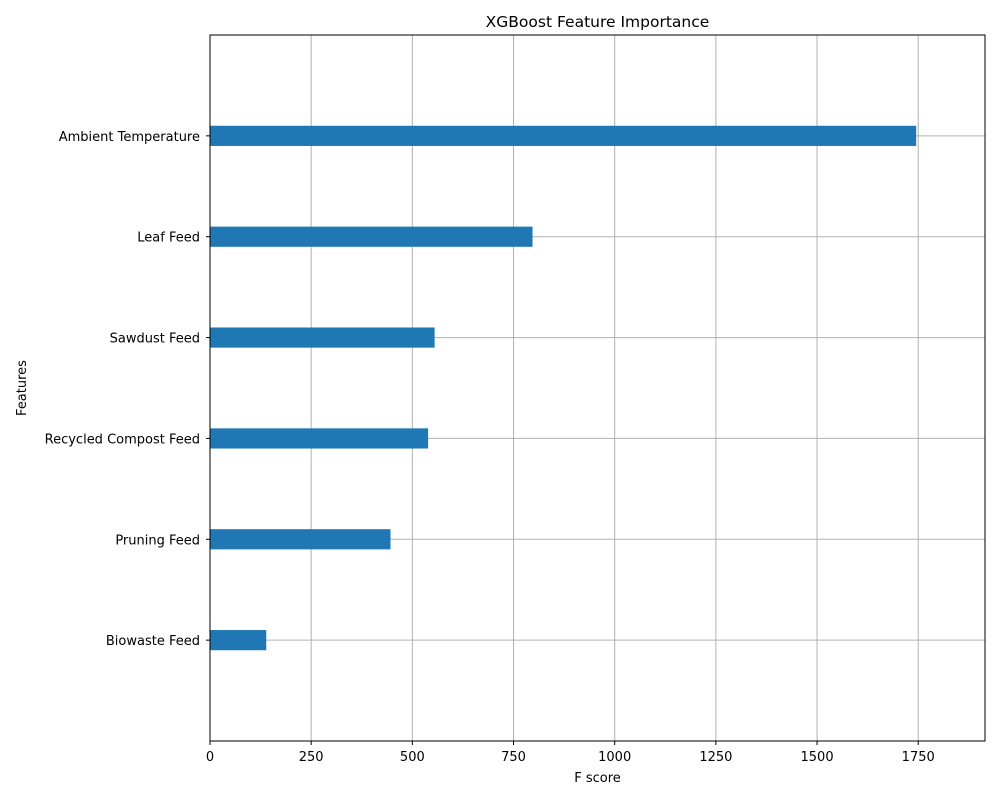 The image size is (1000, 800). I want to click on x-tick-label: 1500, so click(817, 757).